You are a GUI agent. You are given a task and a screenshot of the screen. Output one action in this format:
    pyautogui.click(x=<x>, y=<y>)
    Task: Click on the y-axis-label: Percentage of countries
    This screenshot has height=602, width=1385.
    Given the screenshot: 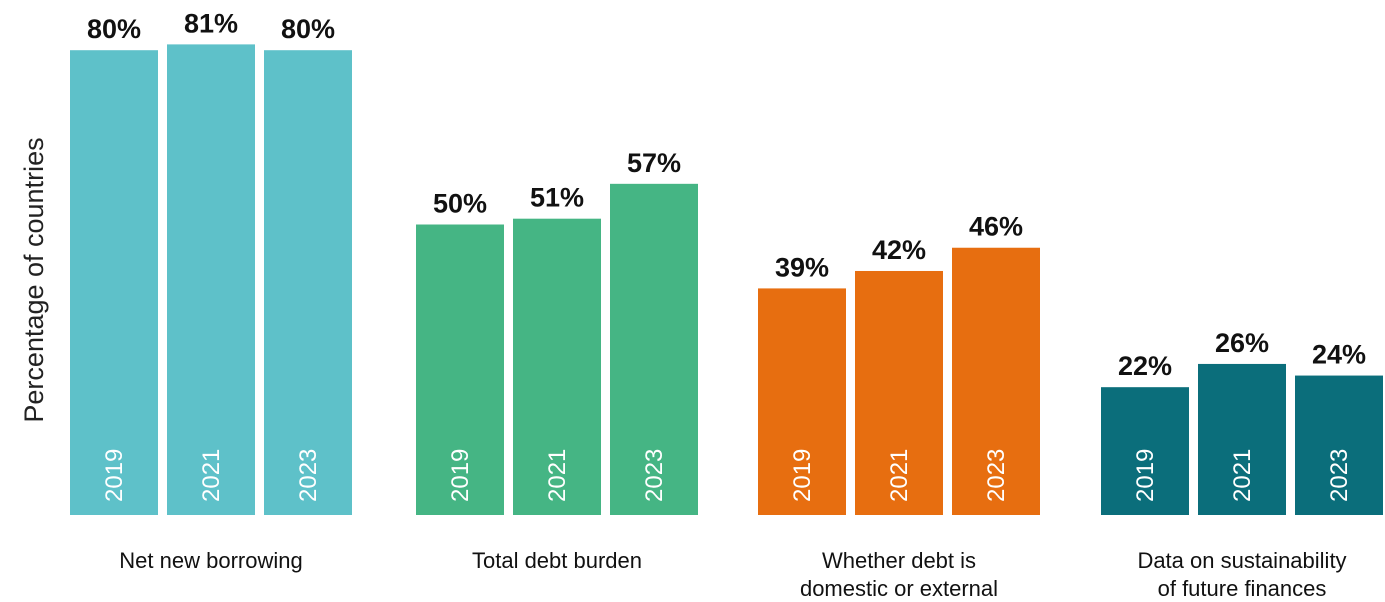 What is the action you would take?
    pyautogui.click(x=34, y=279)
    